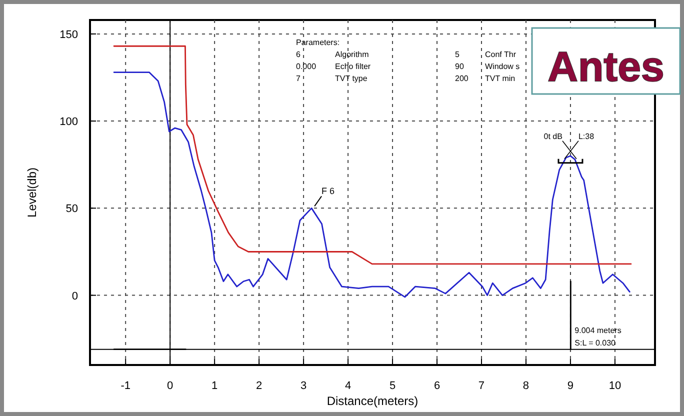  I want to click on annotation: TVT type, so click(351, 78).